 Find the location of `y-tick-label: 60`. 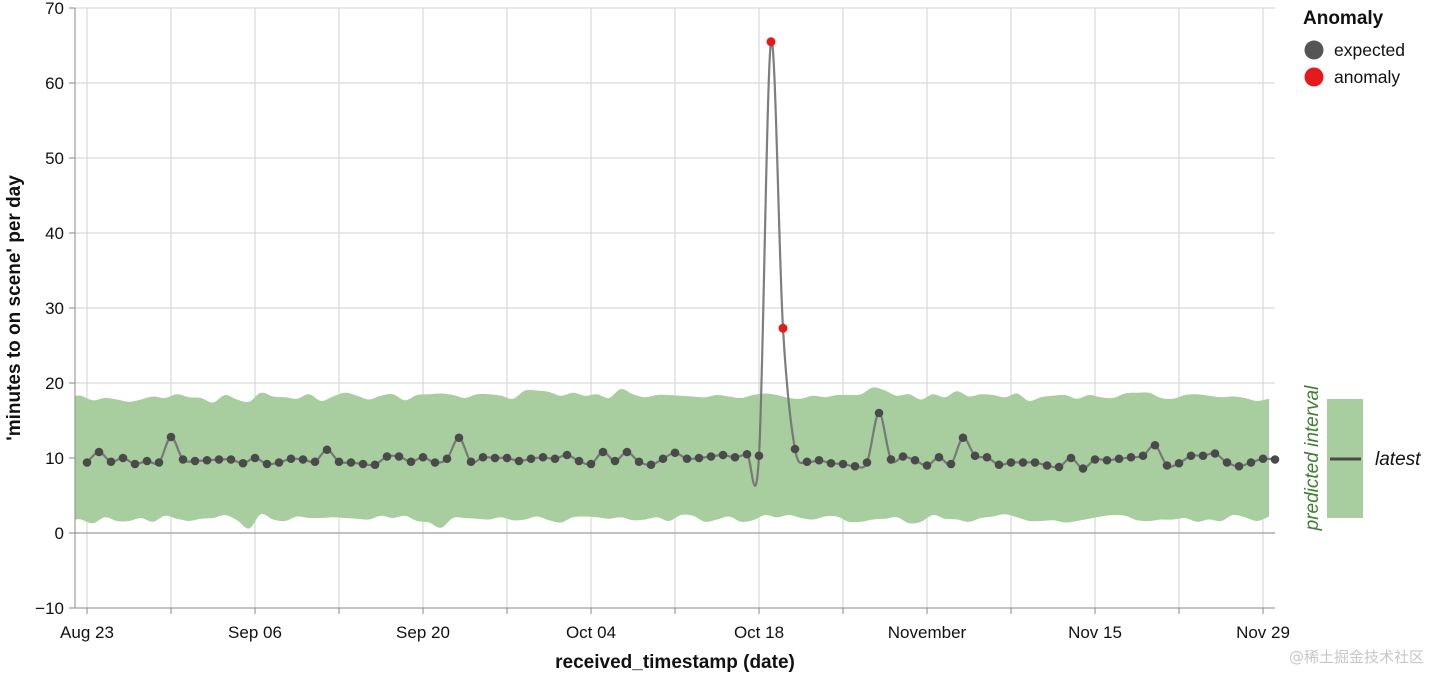

y-tick-label: 60 is located at coordinates (54, 83).